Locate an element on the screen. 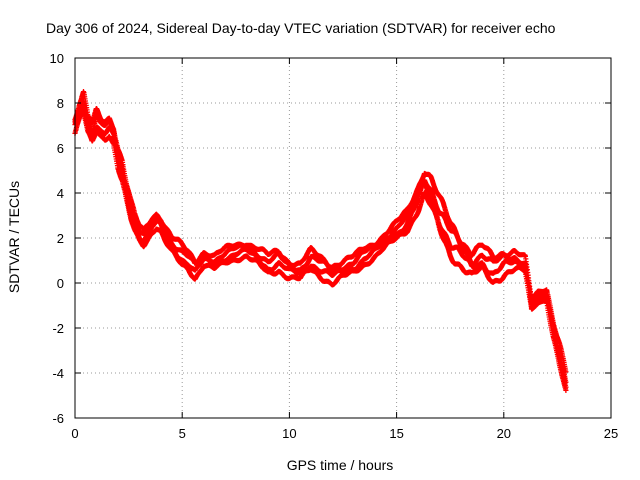 The height and width of the screenshot is (480, 640). x-tick-label: 5 is located at coordinates (182, 433).